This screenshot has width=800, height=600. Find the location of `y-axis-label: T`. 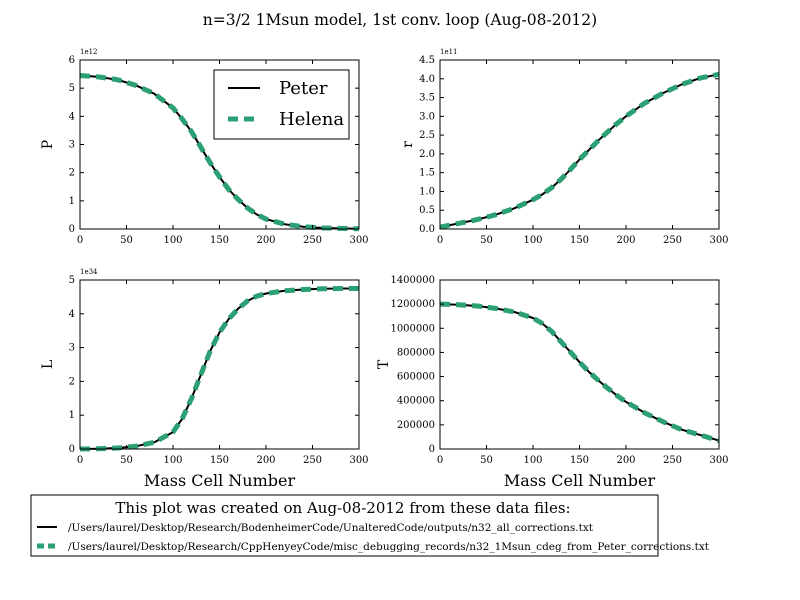

y-axis-label: T is located at coordinates (384, 364).